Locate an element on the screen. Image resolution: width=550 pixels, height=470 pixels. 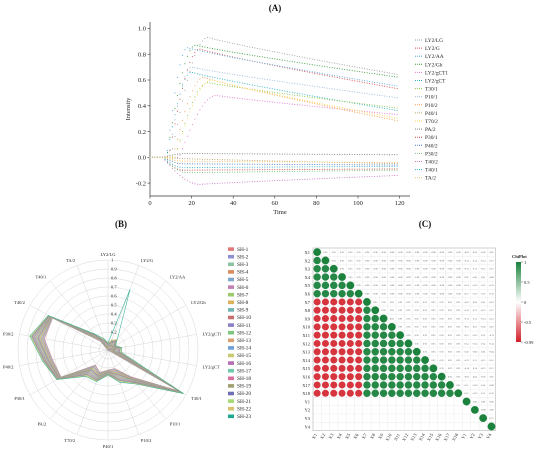
radar-axis-label-ly2-gh: LY2/Gh is located at coordinates (198, 302).